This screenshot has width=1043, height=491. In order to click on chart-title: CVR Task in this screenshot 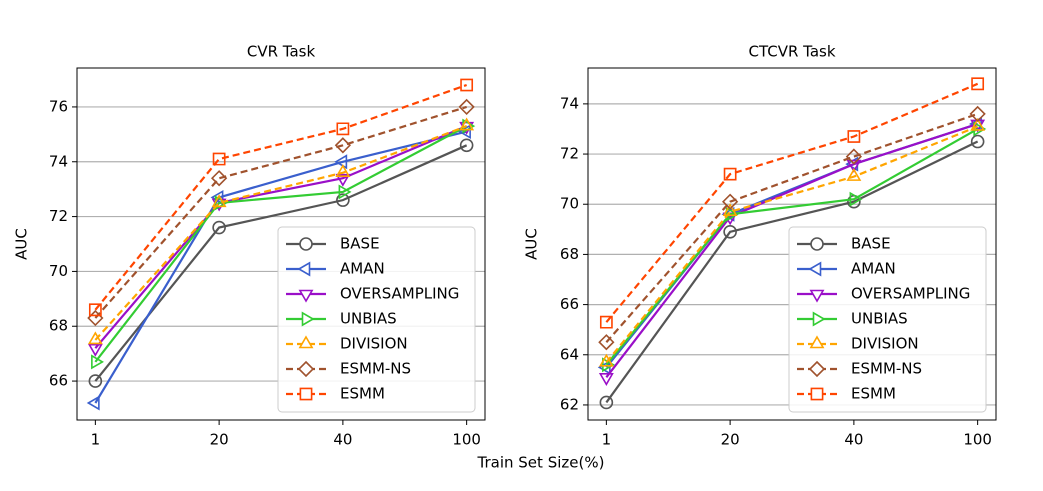, I will do `click(281, 52)`.